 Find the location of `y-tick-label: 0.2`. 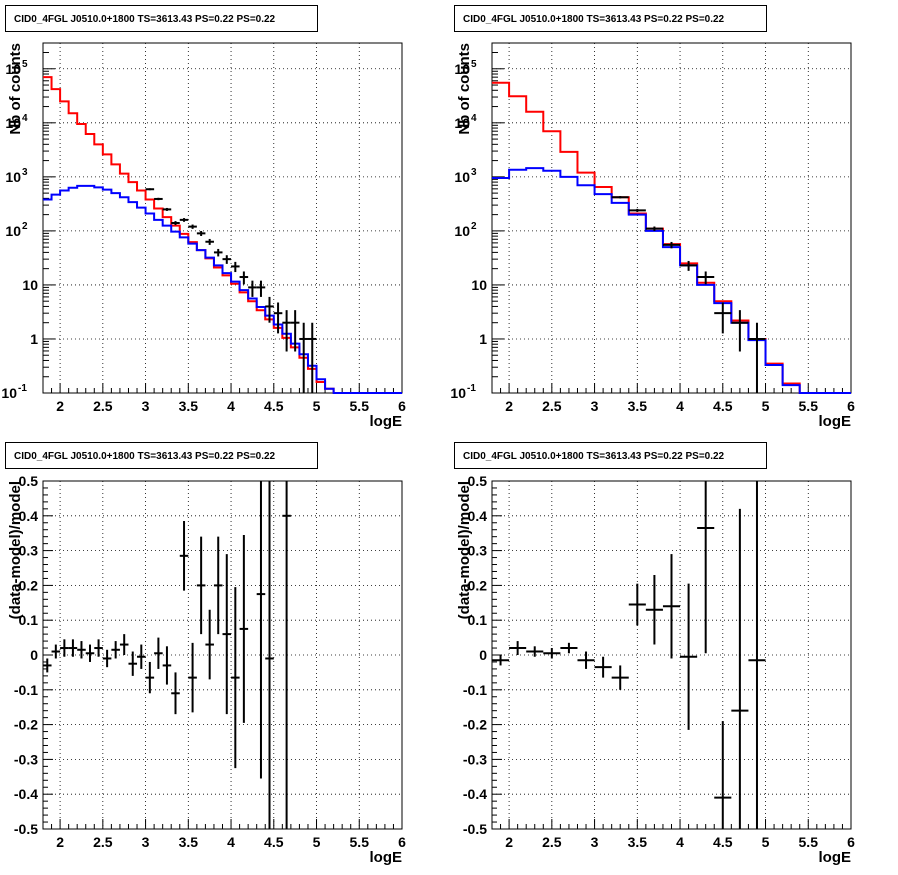

y-tick-label: 0.2 is located at coordinates (29, 585).